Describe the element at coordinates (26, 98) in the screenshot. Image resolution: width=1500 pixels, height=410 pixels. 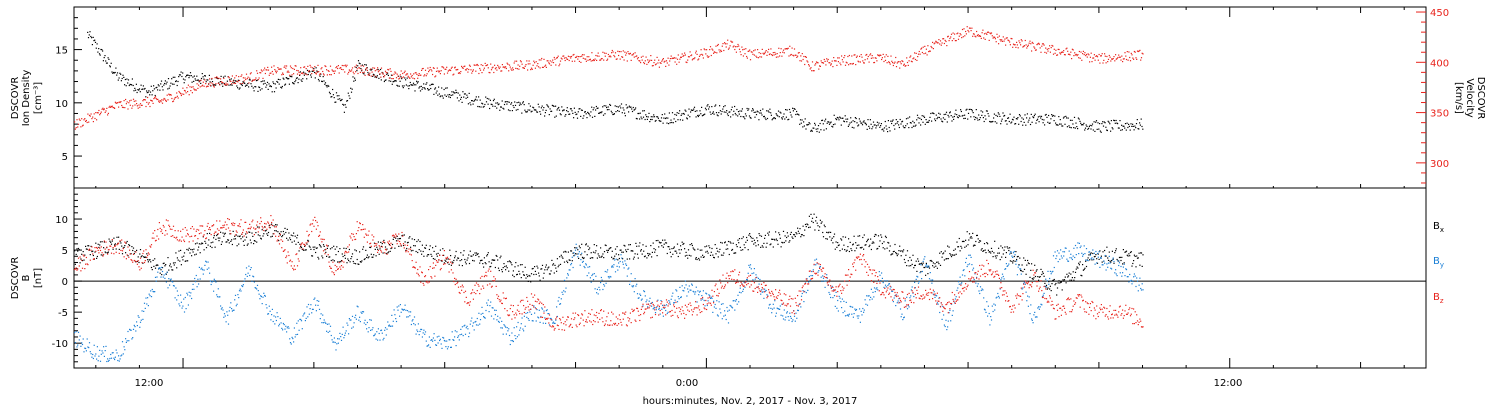
I see `density-ylabel-line2: Ion Density` at that location.